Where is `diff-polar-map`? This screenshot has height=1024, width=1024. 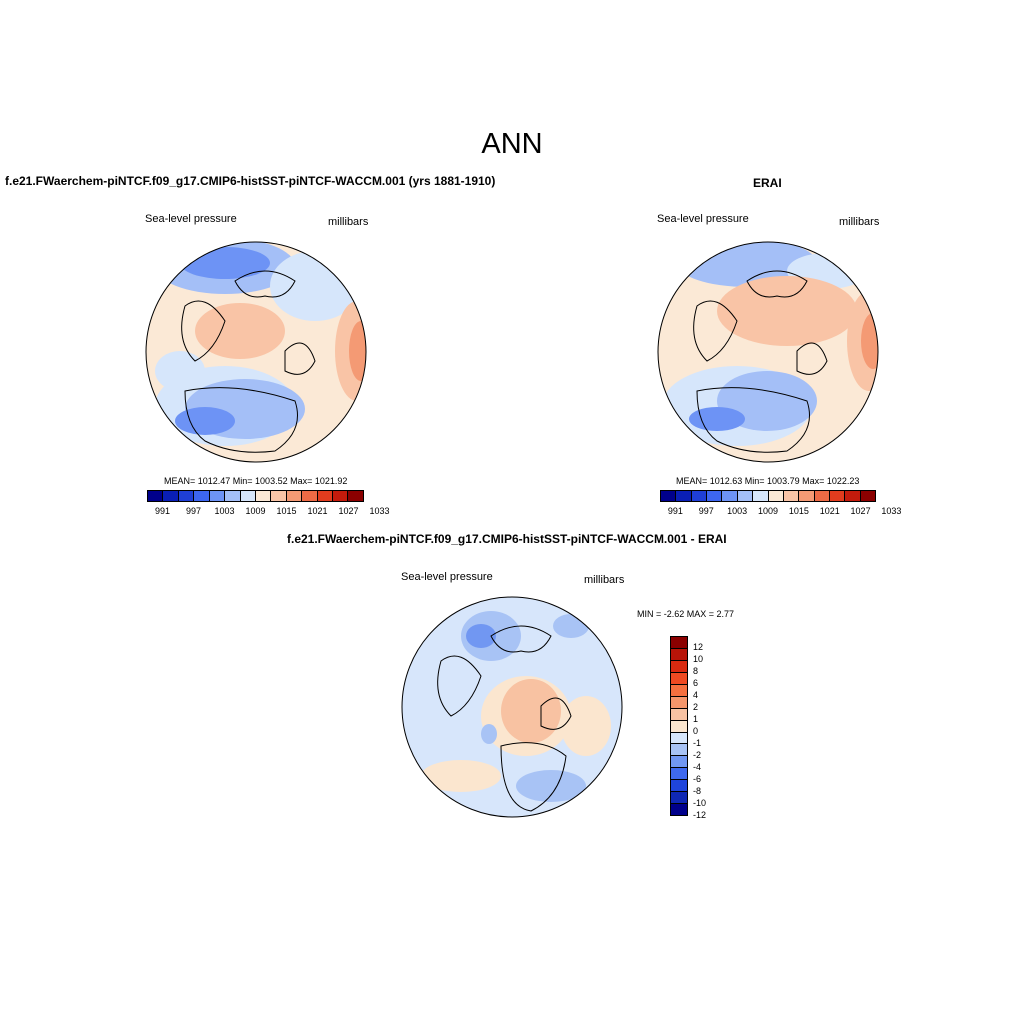 diff-polar-map is located at coordinates (512, 707).